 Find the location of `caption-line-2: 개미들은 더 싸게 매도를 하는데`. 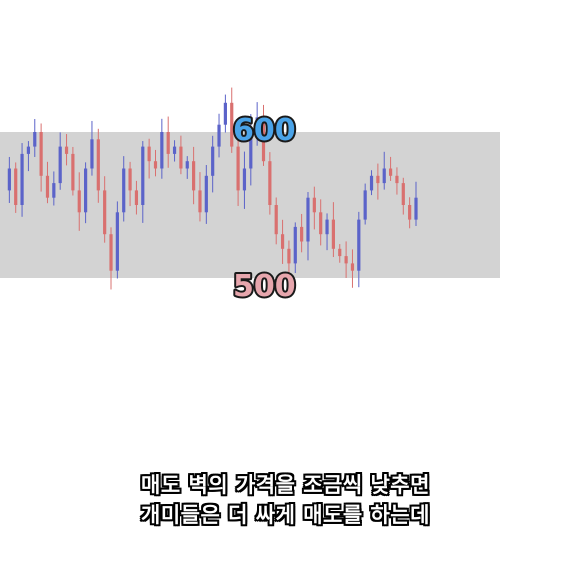

caption-line-2: 개미들은 더 싸게 매도를 하는데 is located at coordinates (285, 515).